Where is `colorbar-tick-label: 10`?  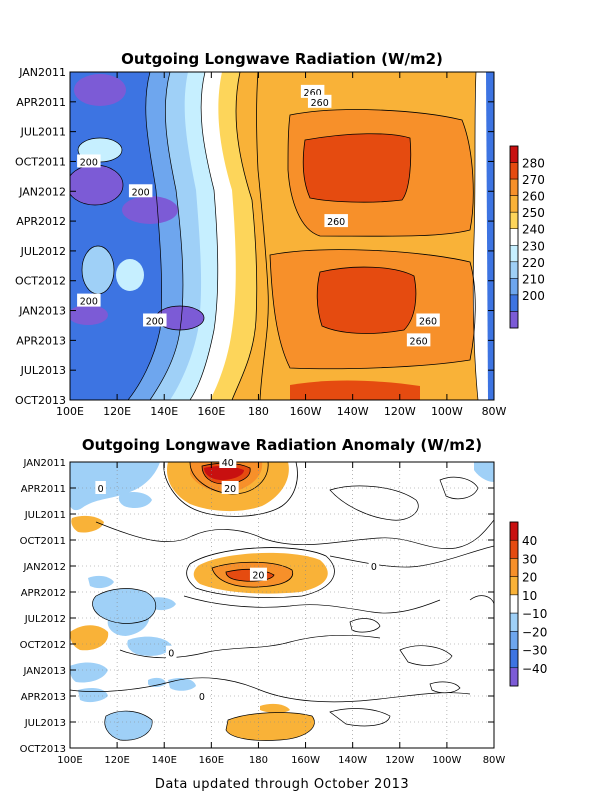 colorbar-tick-label: 10 is located at coordinates (529, 596).